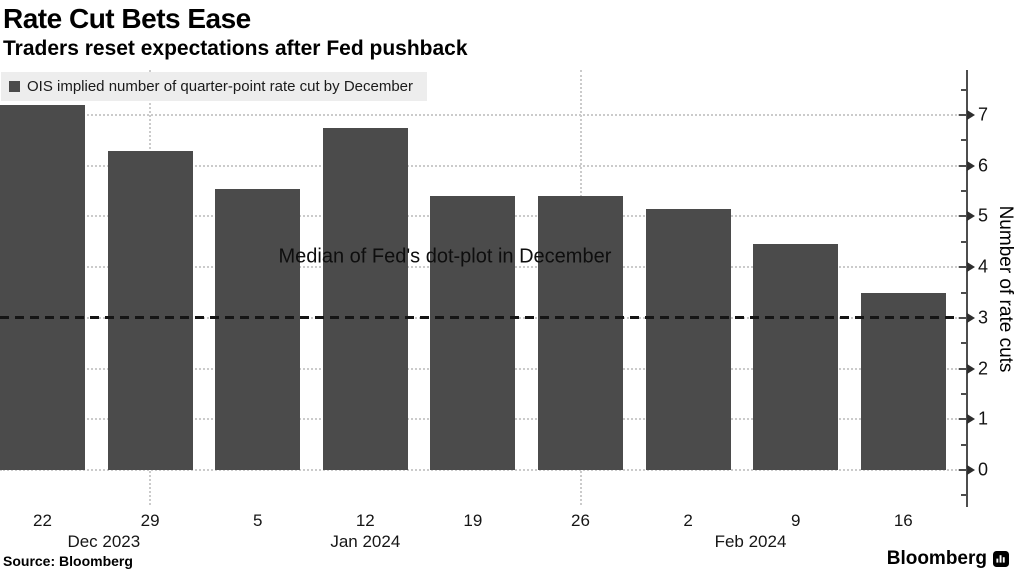  Describe the element at coordinates (473, 520) in the screenshot. I see `x-tick-label: 19` at that location.